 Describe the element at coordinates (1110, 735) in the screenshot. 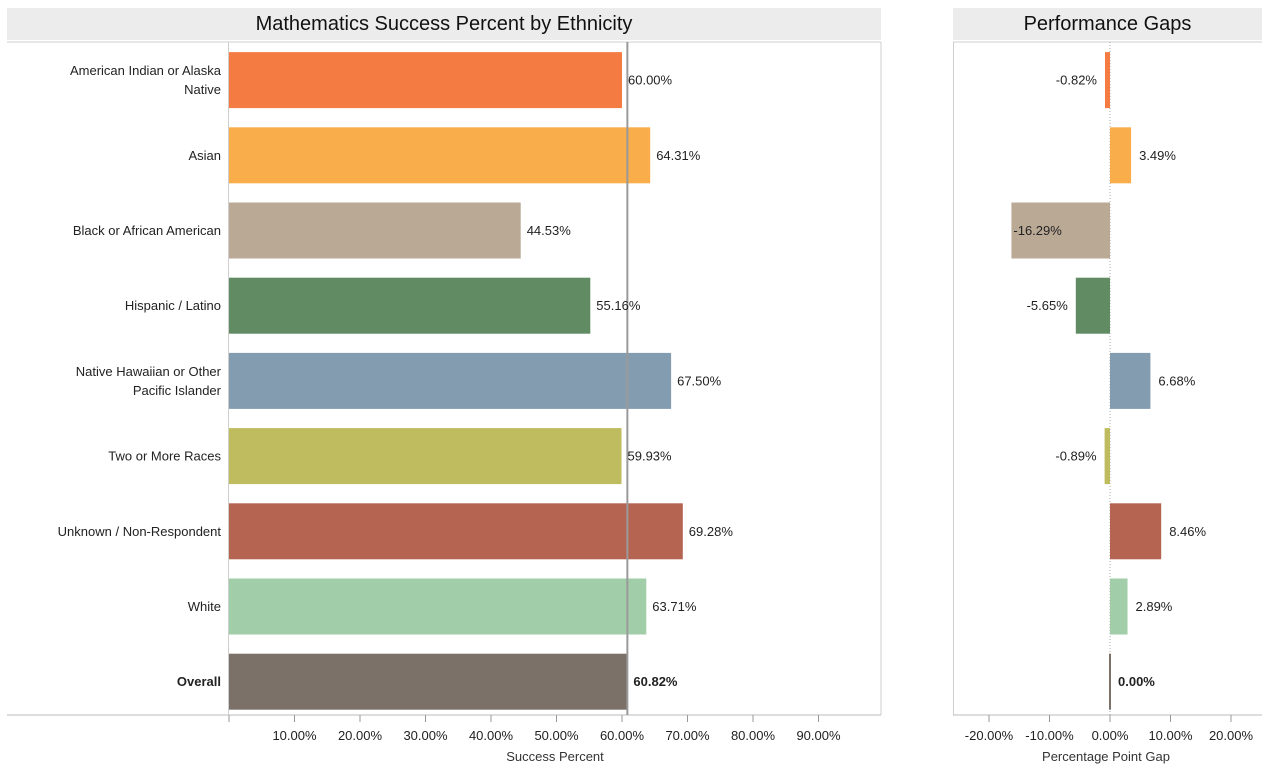

I see `gap-tick-label: 0.00%` at that location.